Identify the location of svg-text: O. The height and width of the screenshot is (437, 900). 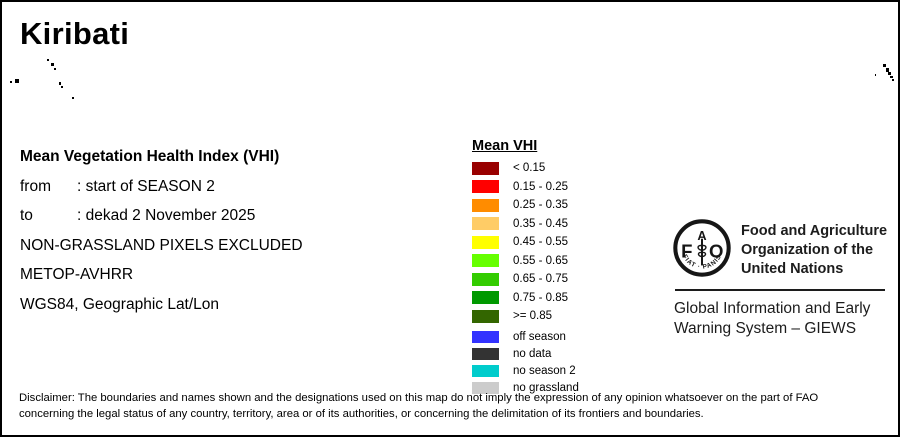
(716, 250).